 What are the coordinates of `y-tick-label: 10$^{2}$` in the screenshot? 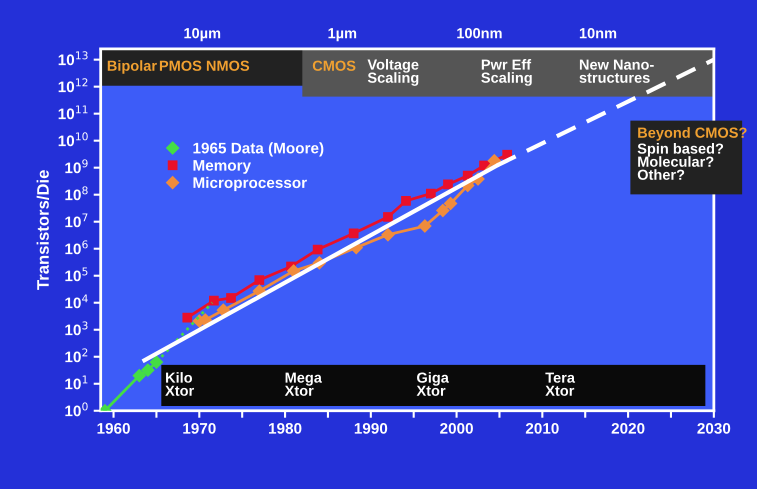 It's located at (76, 355).